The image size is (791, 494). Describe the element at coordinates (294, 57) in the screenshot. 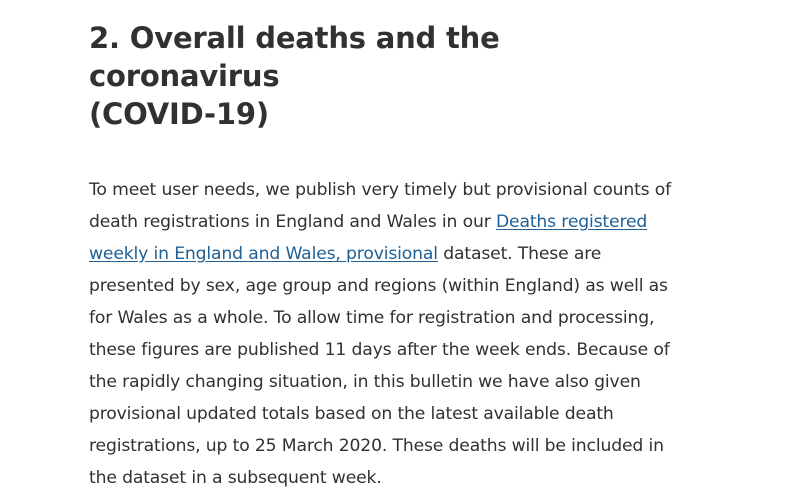

I see `section-title-line1: Overall deaths and the coronavirus` at that location.